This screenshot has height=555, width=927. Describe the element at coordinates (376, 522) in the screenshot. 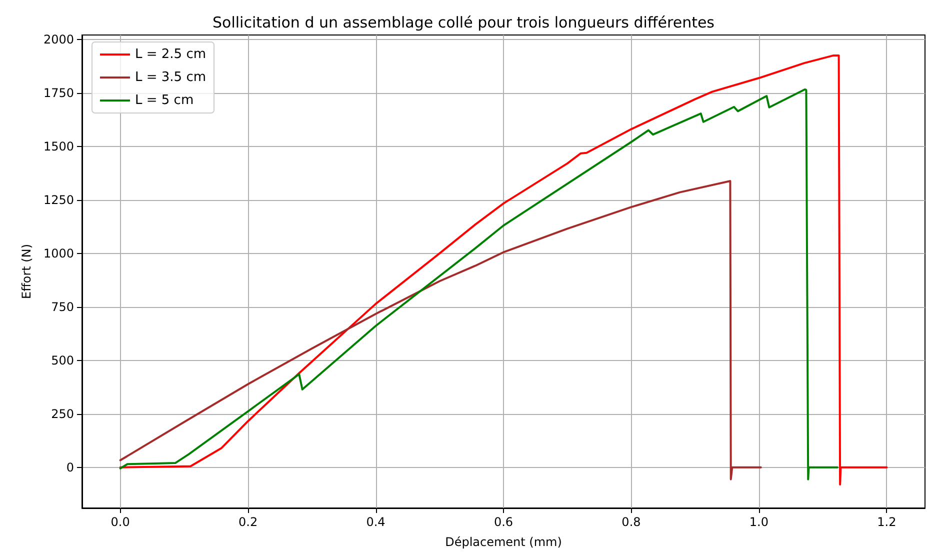

I see `x-tick-label: 0.4` at that location.